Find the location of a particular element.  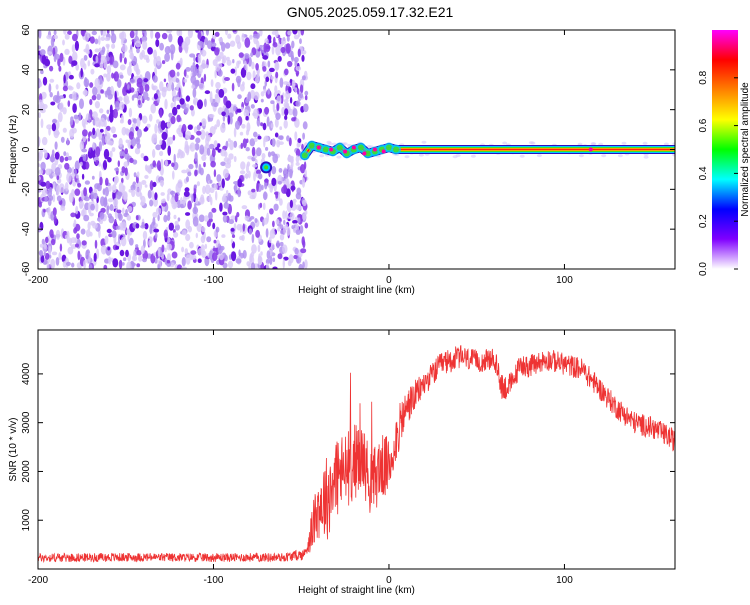

colorbar-tick-label: 0.2 is located at coordinates (703, 221).